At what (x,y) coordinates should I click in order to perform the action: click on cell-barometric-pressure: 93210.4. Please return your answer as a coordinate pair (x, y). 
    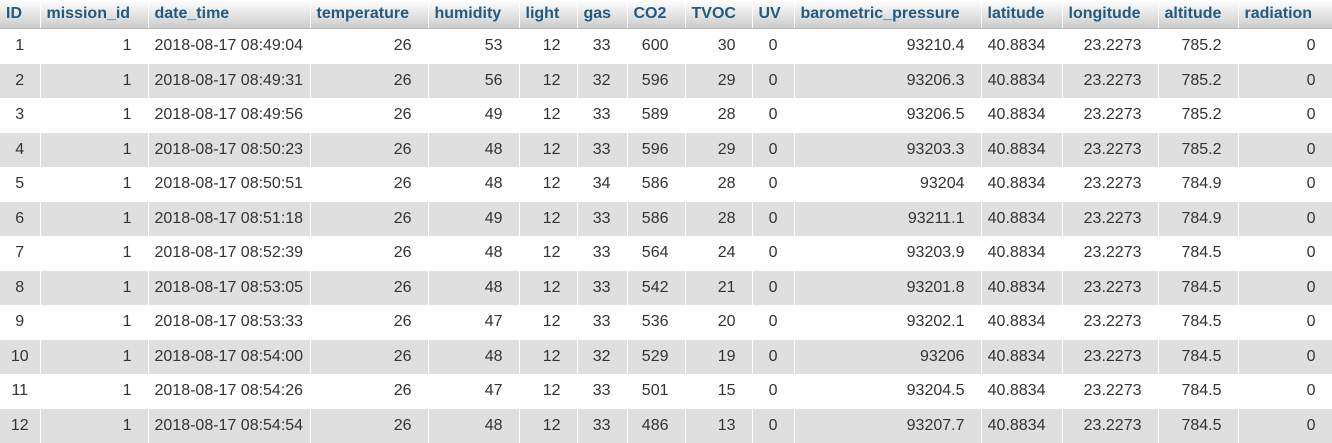
    Looking at the image, I should click on (887, 46).